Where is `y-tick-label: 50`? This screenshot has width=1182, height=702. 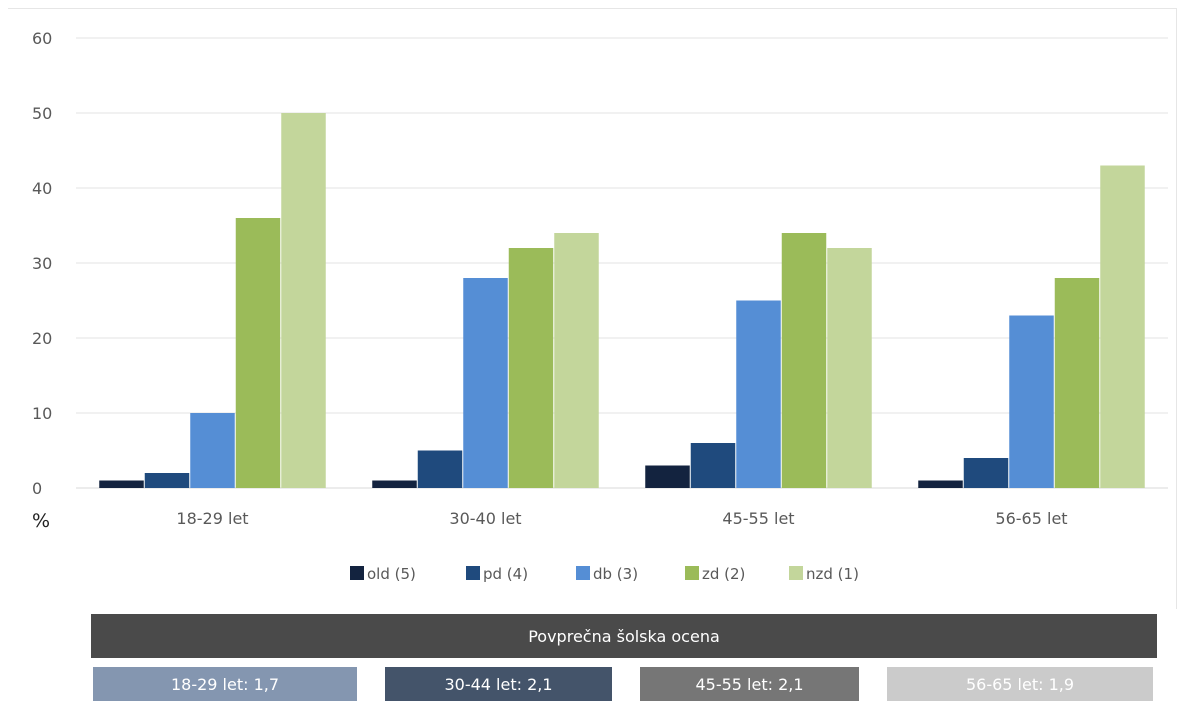
y-tick-label: 50 is located at coordinates (42, 113).